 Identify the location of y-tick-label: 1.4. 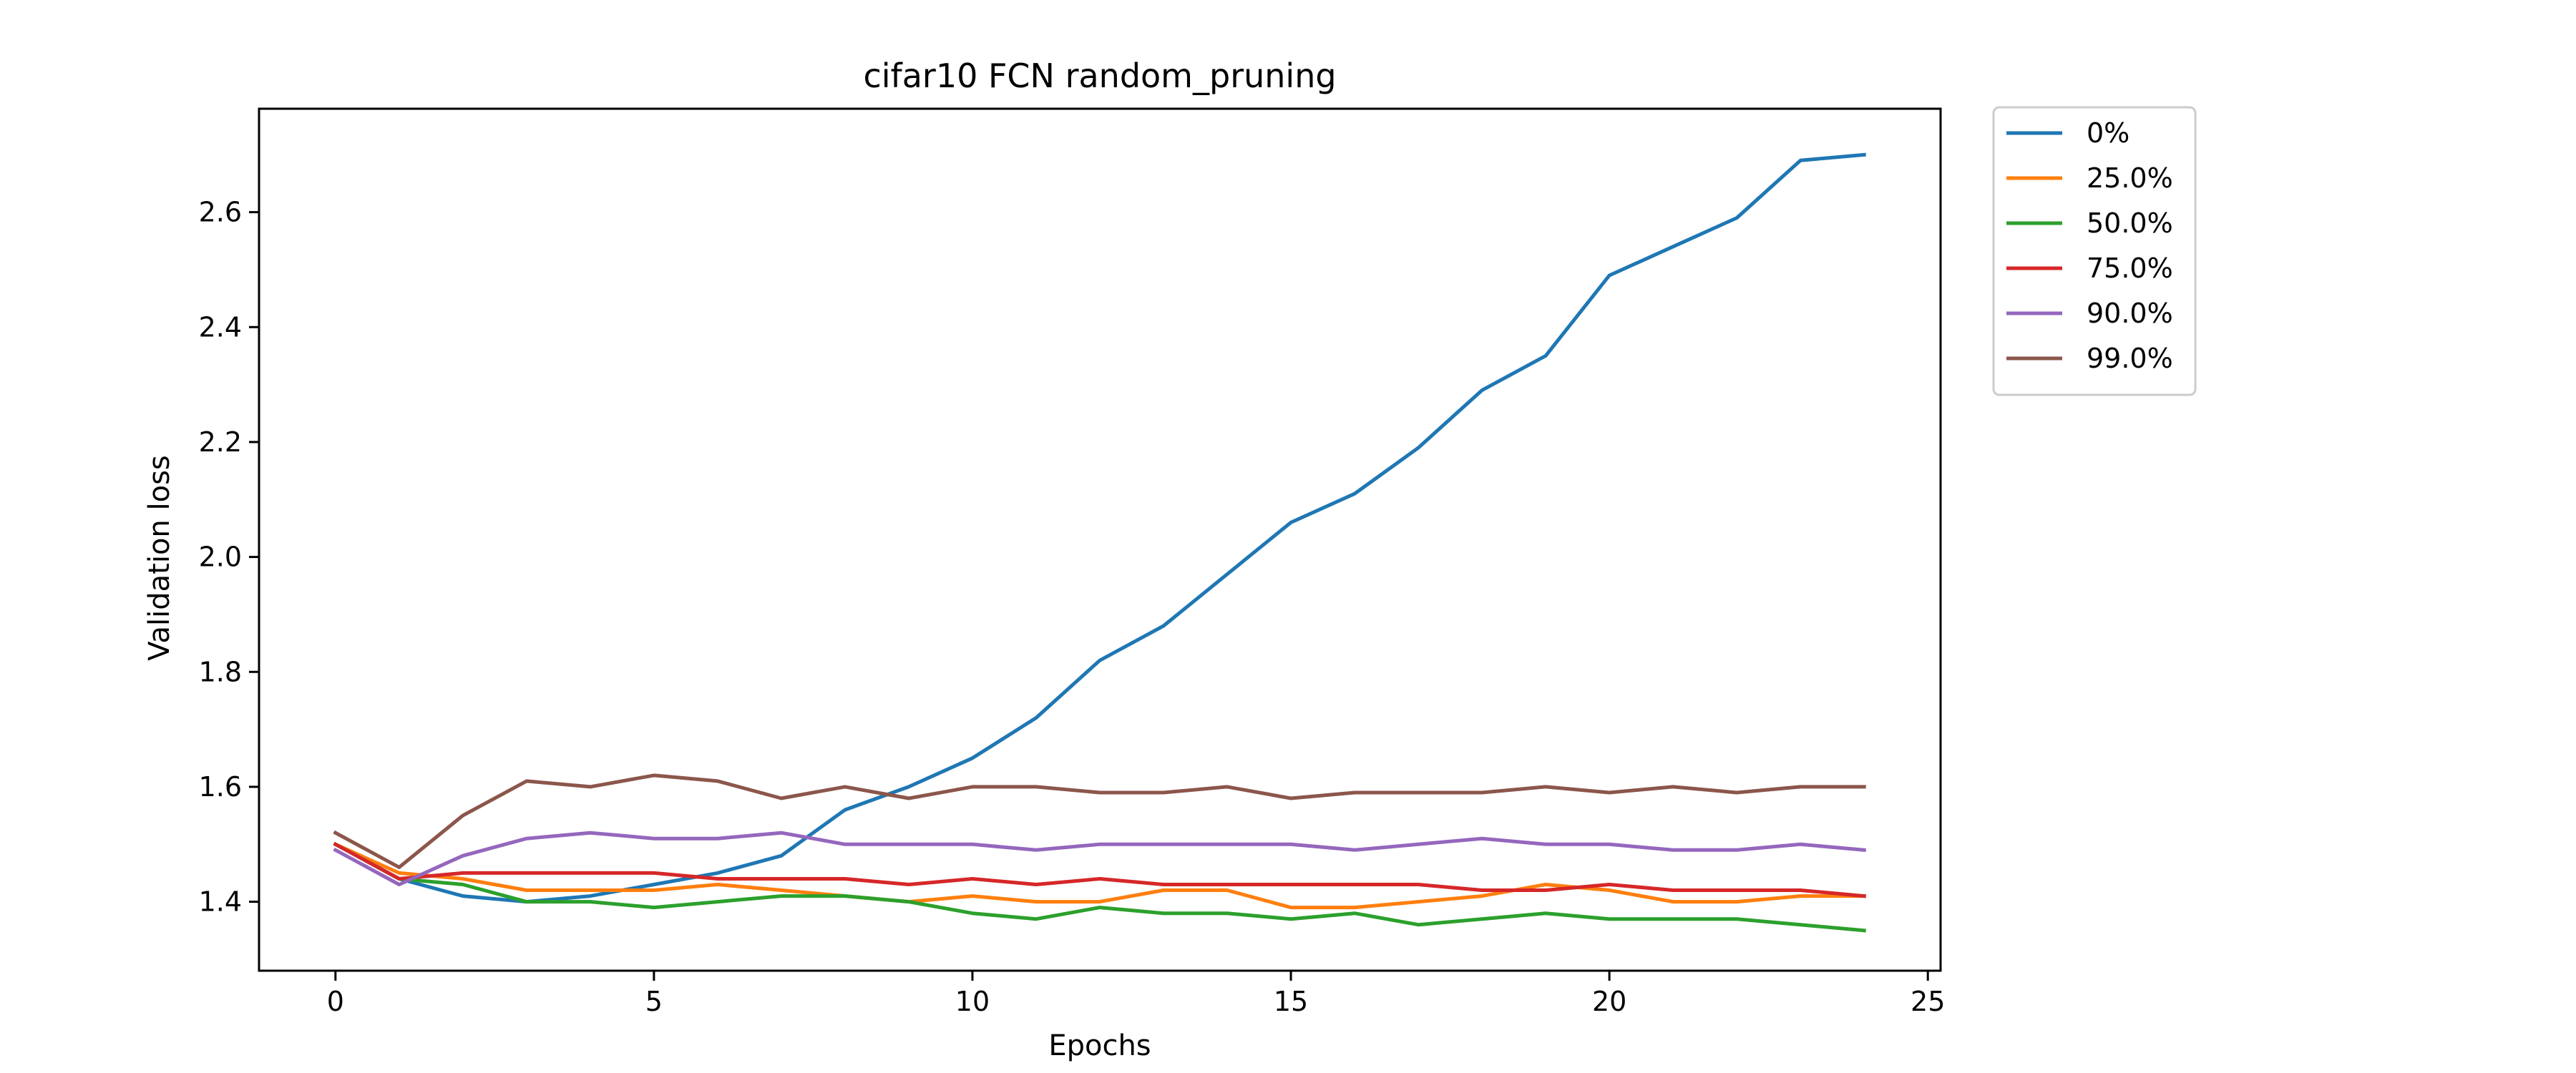
(220, 902).